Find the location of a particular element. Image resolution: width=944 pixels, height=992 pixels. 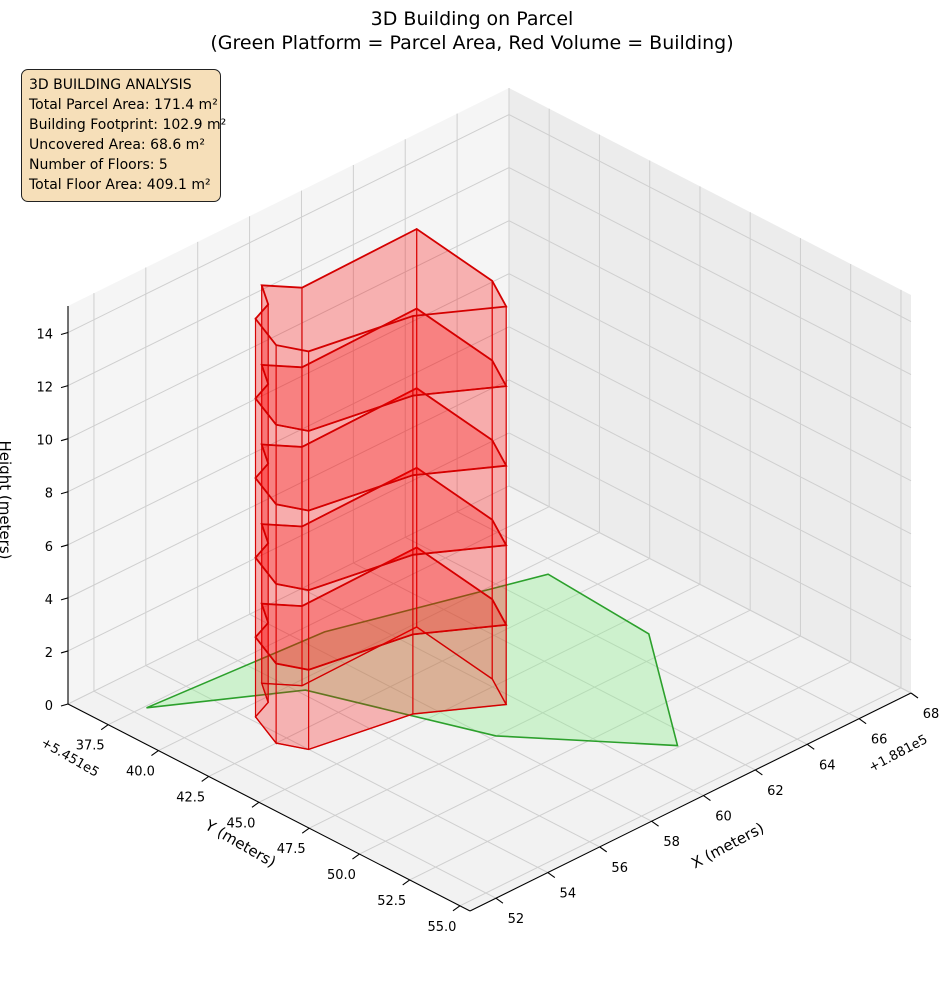

z-tick-label: 0 is located at coordinates (49, 706).